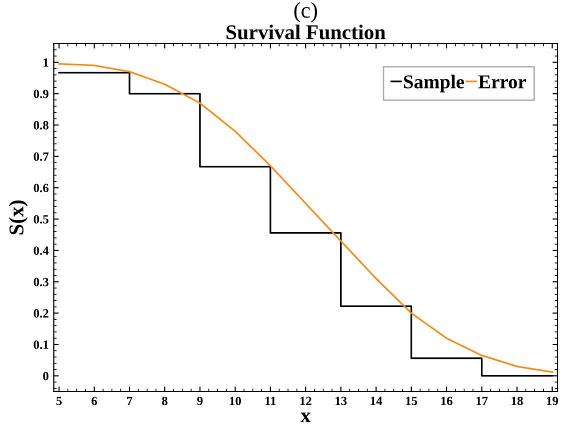 Image resolution: width=566 pixels, height=435 pixels. I want to click on x-tick-label: 9, so click(200, 401).